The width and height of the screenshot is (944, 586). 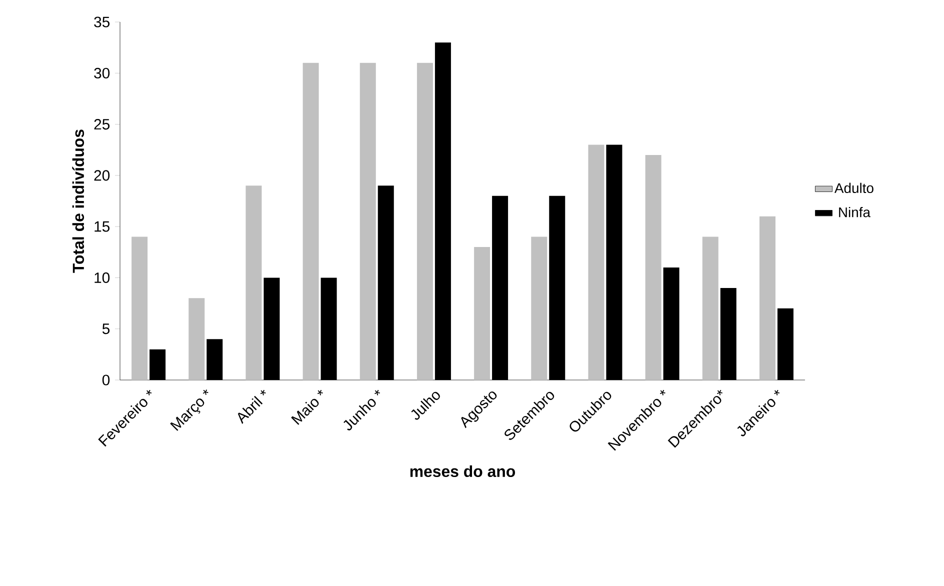 What do you see at coordinates (102, 73) in the screenshot?
I see `y-tick-label: 30` at bounding box center [102, 73].